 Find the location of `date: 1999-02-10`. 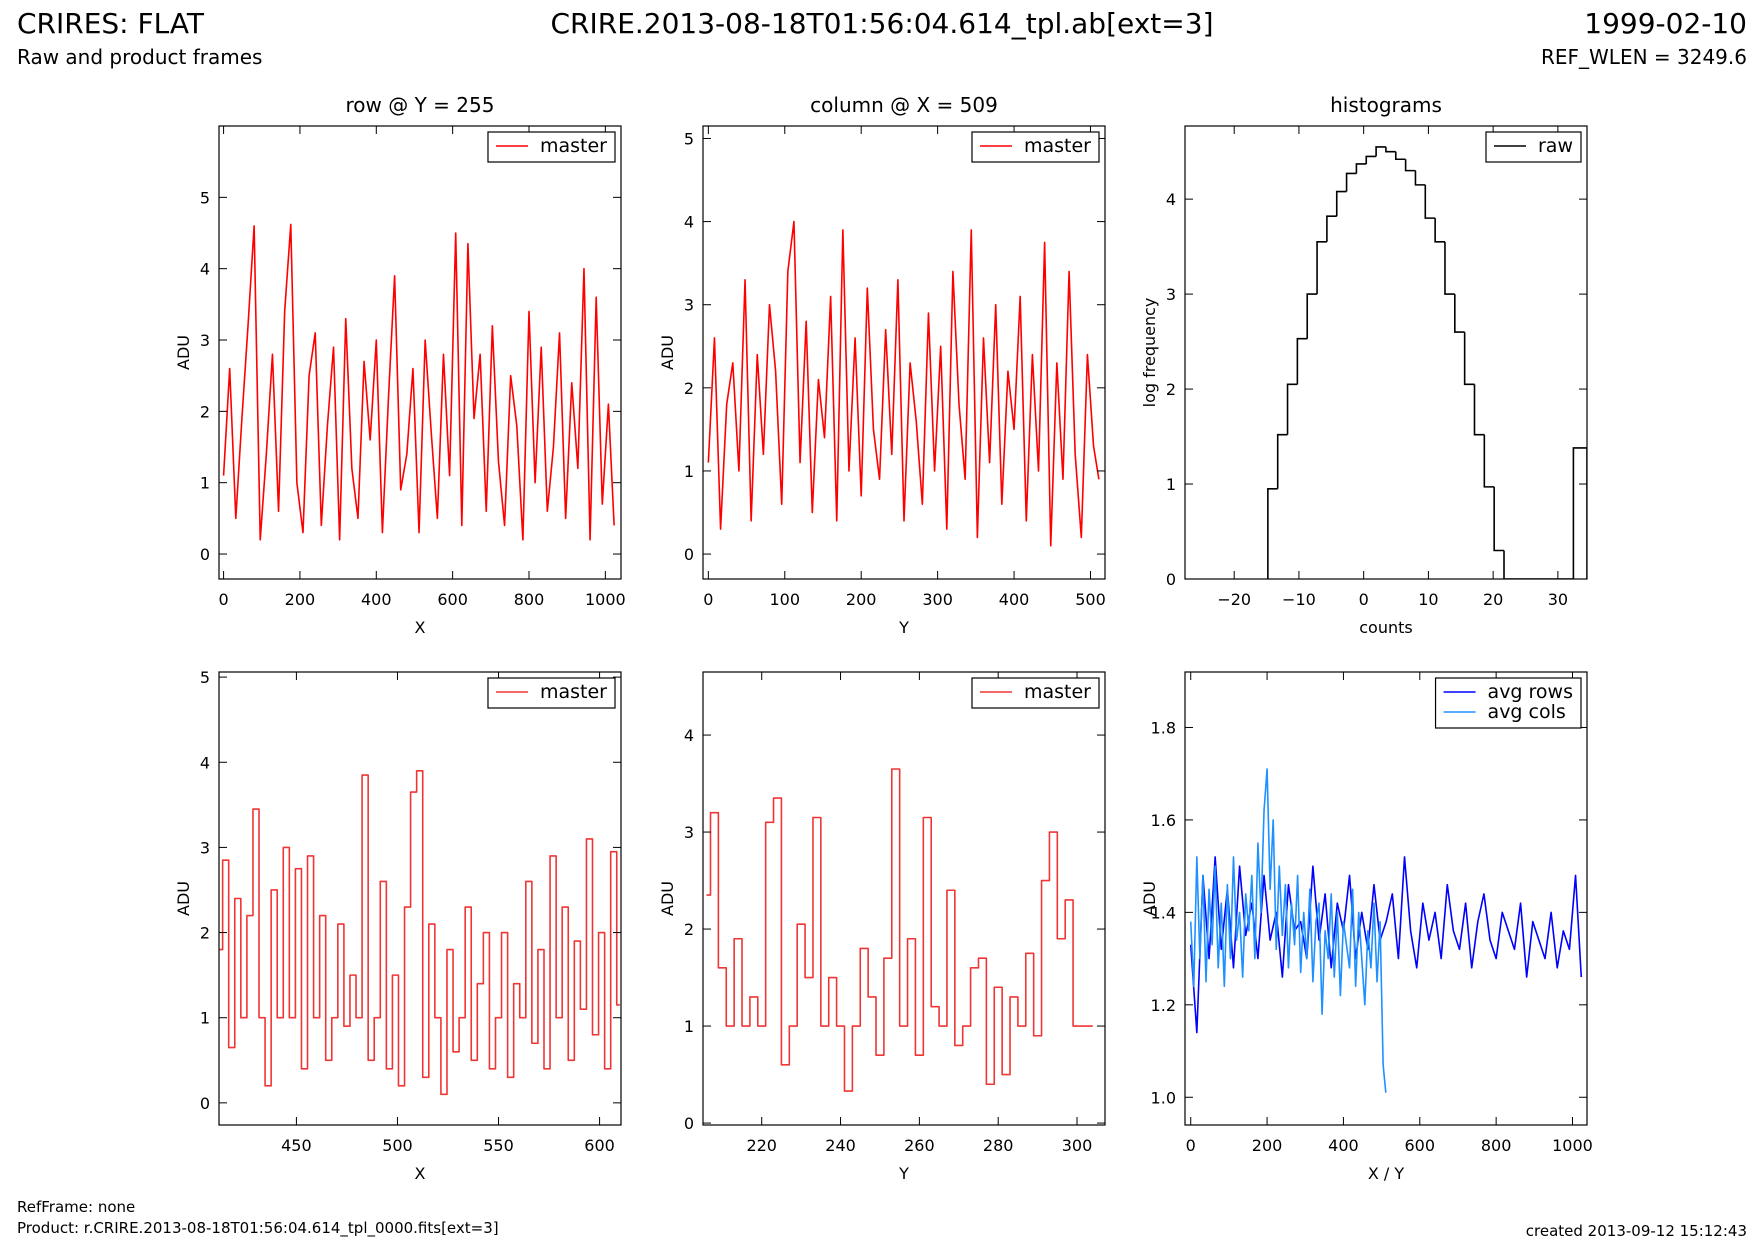

date: 1999-02-10 is located at coordinates (1665, 23).